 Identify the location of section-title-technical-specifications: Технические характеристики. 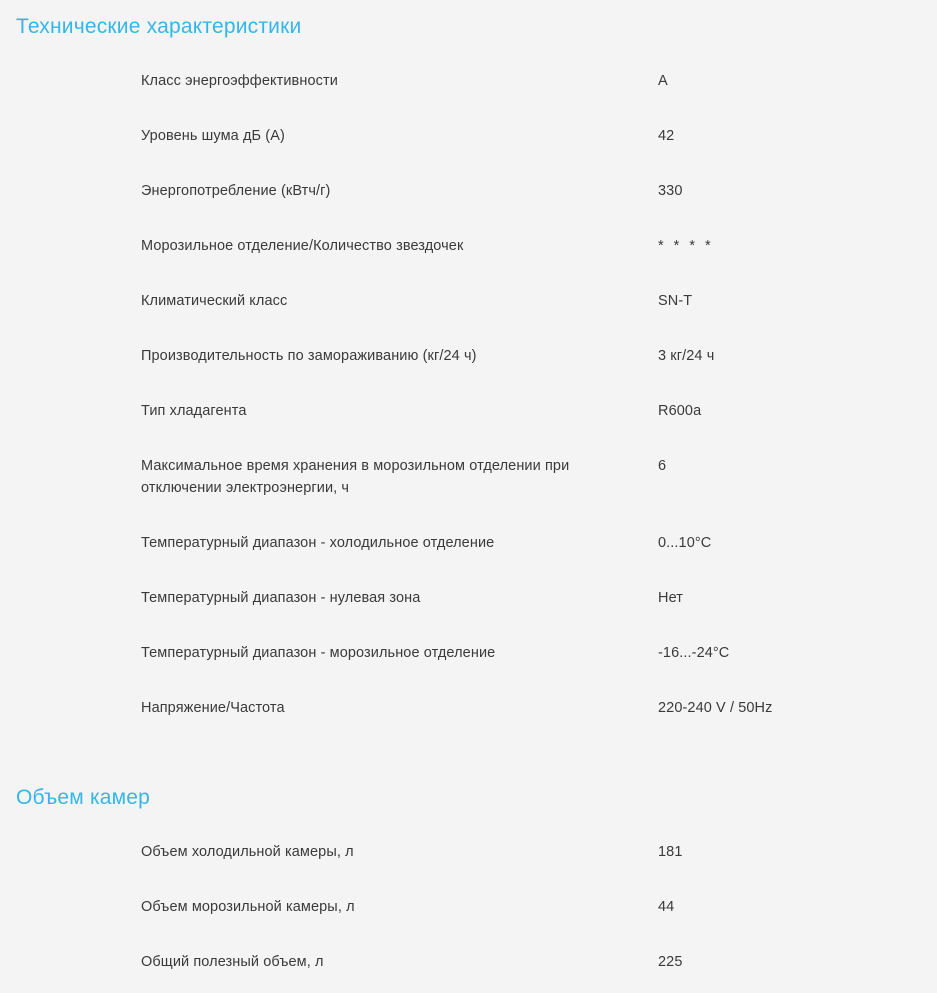
(159, 26).